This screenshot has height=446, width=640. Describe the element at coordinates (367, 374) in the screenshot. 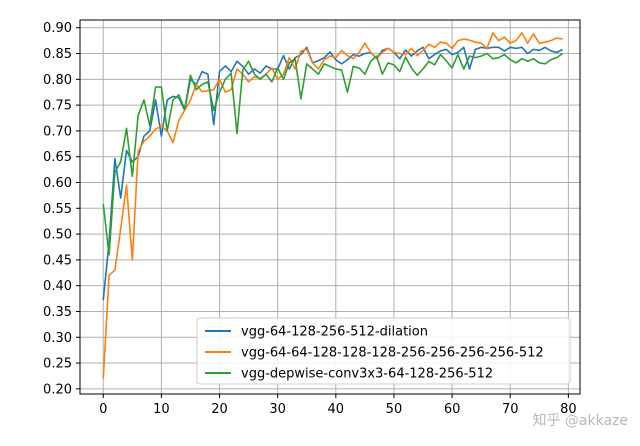

I see `legend-label: vgg-depwise-conv3x3-64-128-256-512` at that location.